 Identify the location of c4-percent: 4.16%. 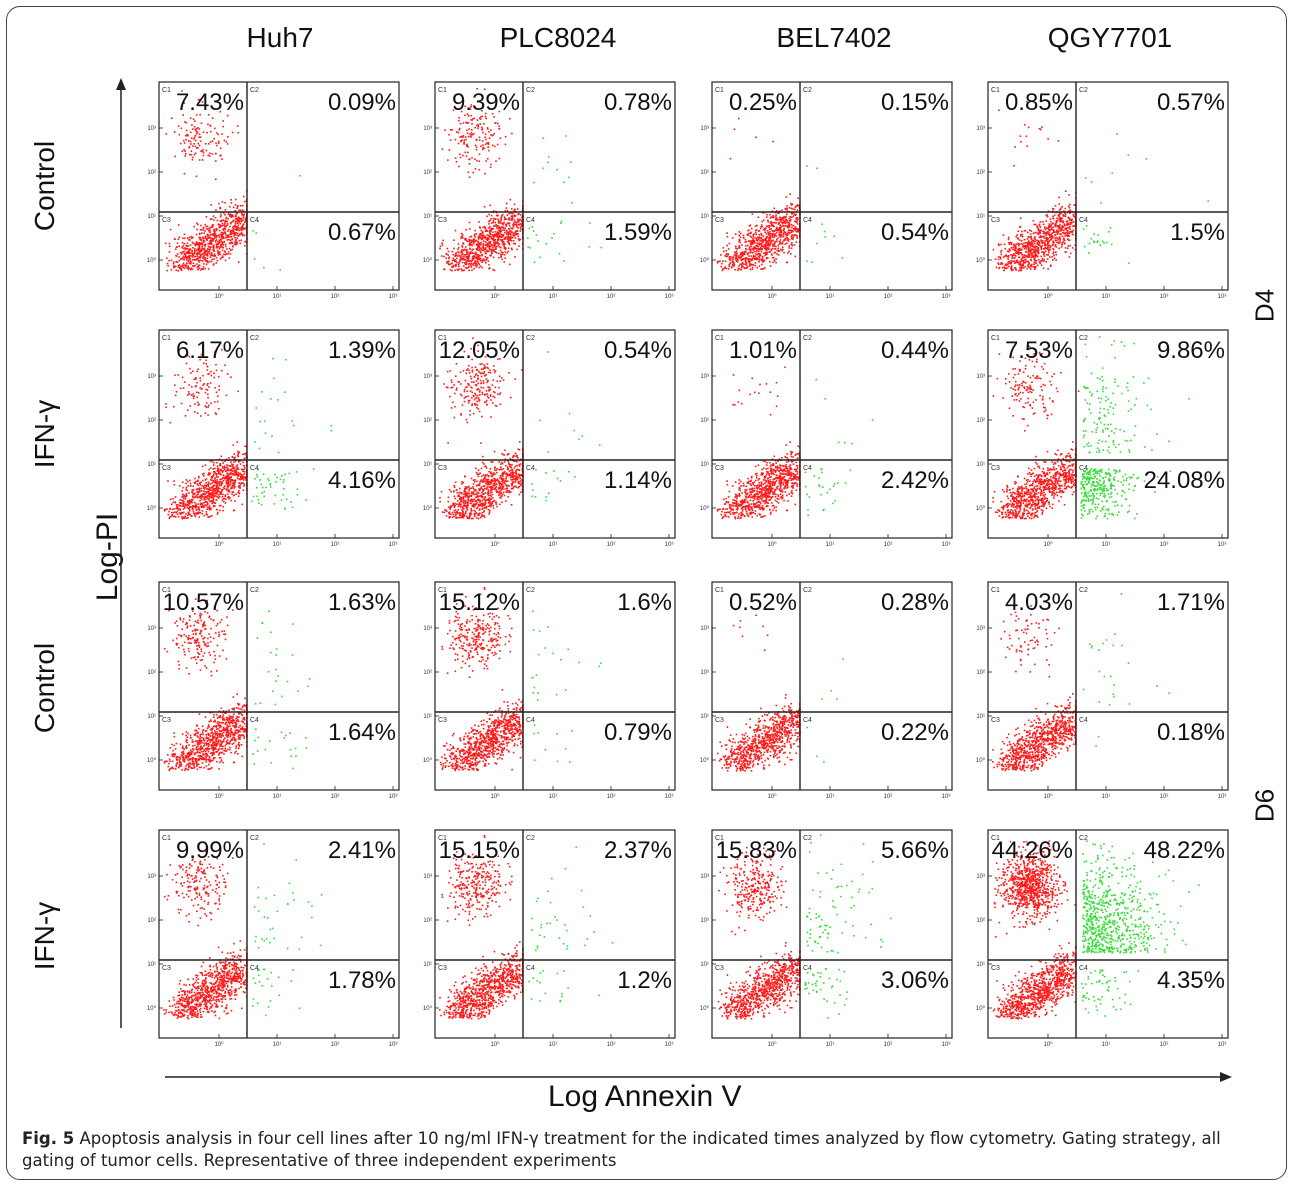
(362, 480).